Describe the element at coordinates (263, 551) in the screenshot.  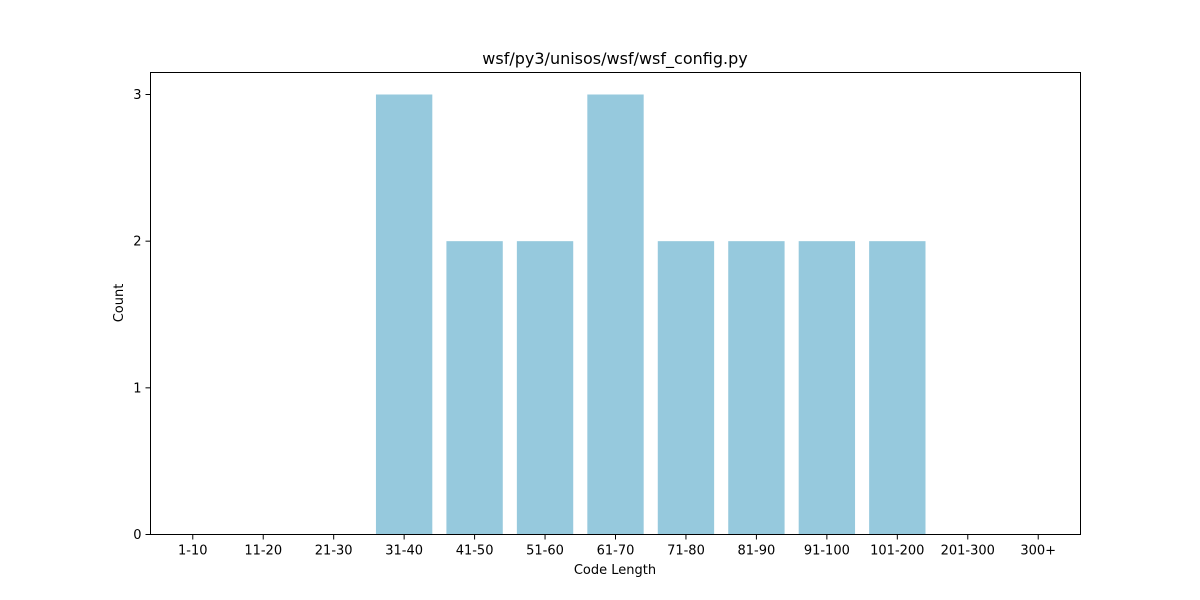
I see `x-tick-label: 11-20` at that location.